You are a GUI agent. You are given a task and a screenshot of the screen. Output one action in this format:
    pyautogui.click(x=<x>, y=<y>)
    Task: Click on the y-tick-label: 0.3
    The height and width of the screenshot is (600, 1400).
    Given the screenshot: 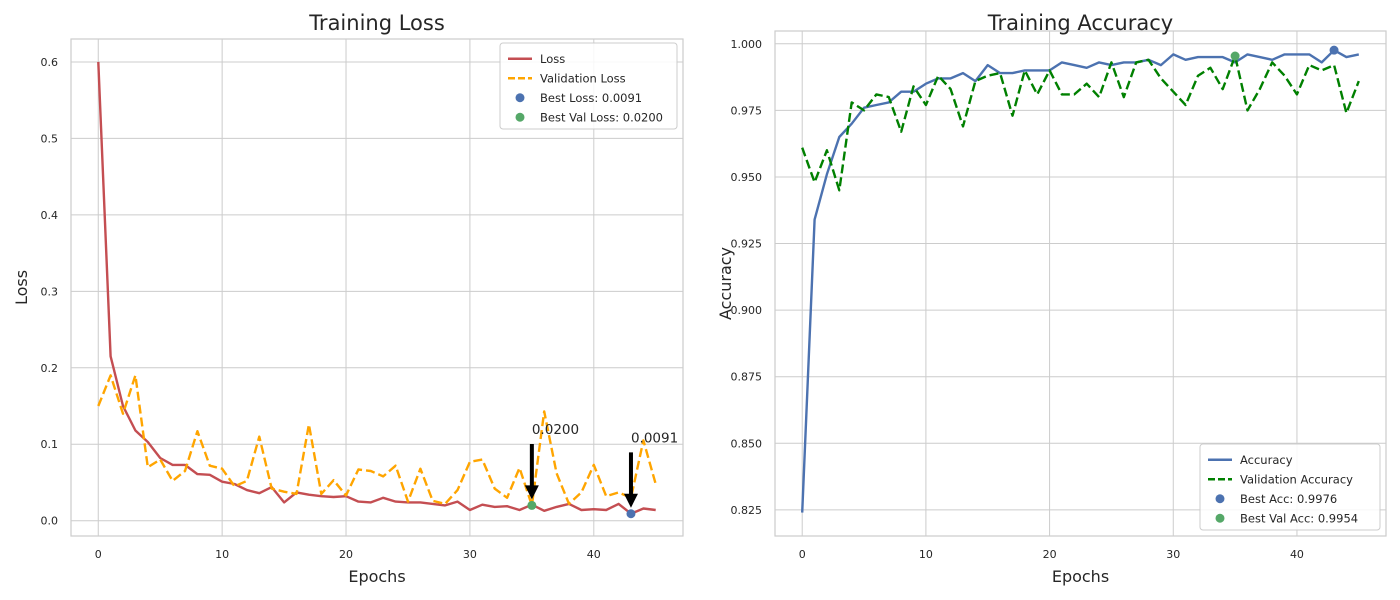 What is the action you would take?
    pyautogui.click(x=50, y=291)
    